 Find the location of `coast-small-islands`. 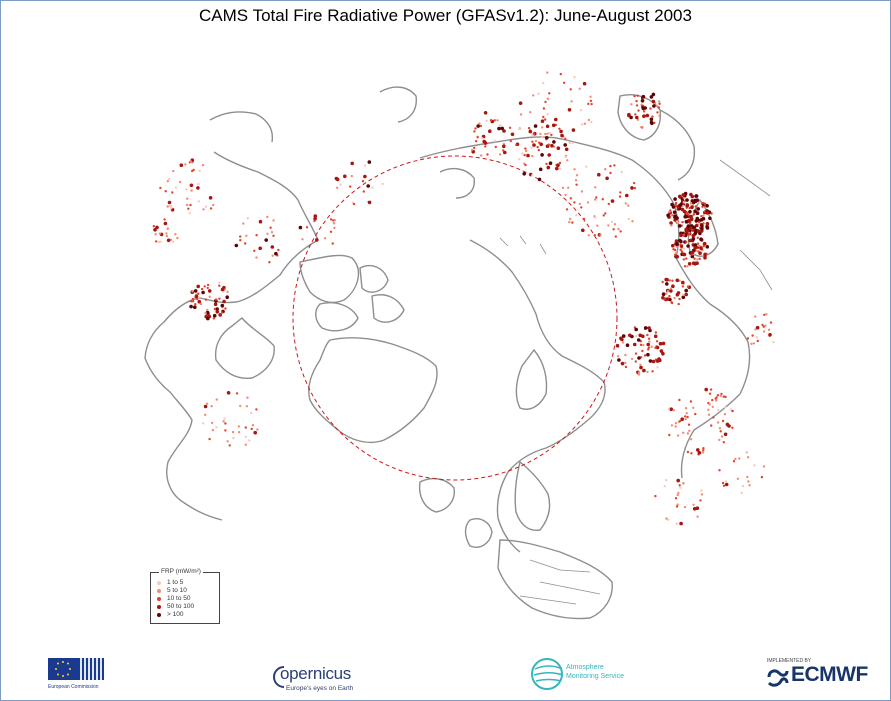

coast-small-islands is located at coordinates (523, 245).